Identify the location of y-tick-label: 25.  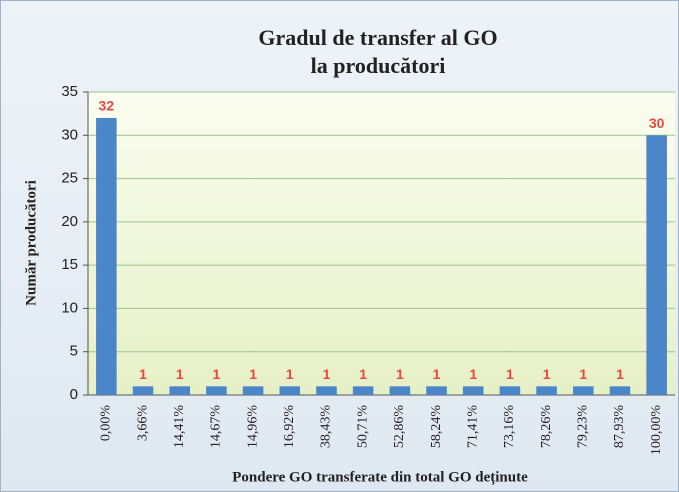
(69, 178).